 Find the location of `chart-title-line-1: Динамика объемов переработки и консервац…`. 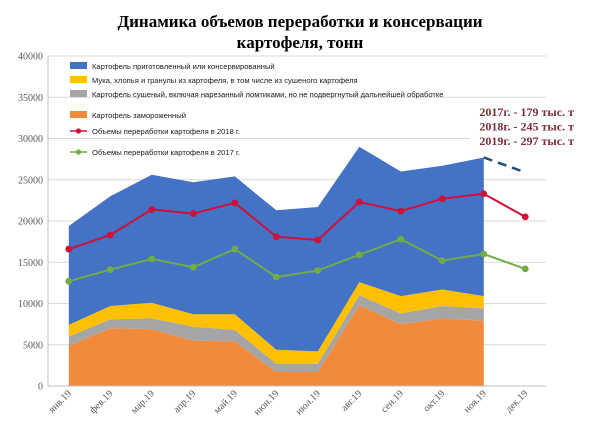

chart-title-line-1: Динамика объемов переработки и консервац… is located at coordinates (299, 21).